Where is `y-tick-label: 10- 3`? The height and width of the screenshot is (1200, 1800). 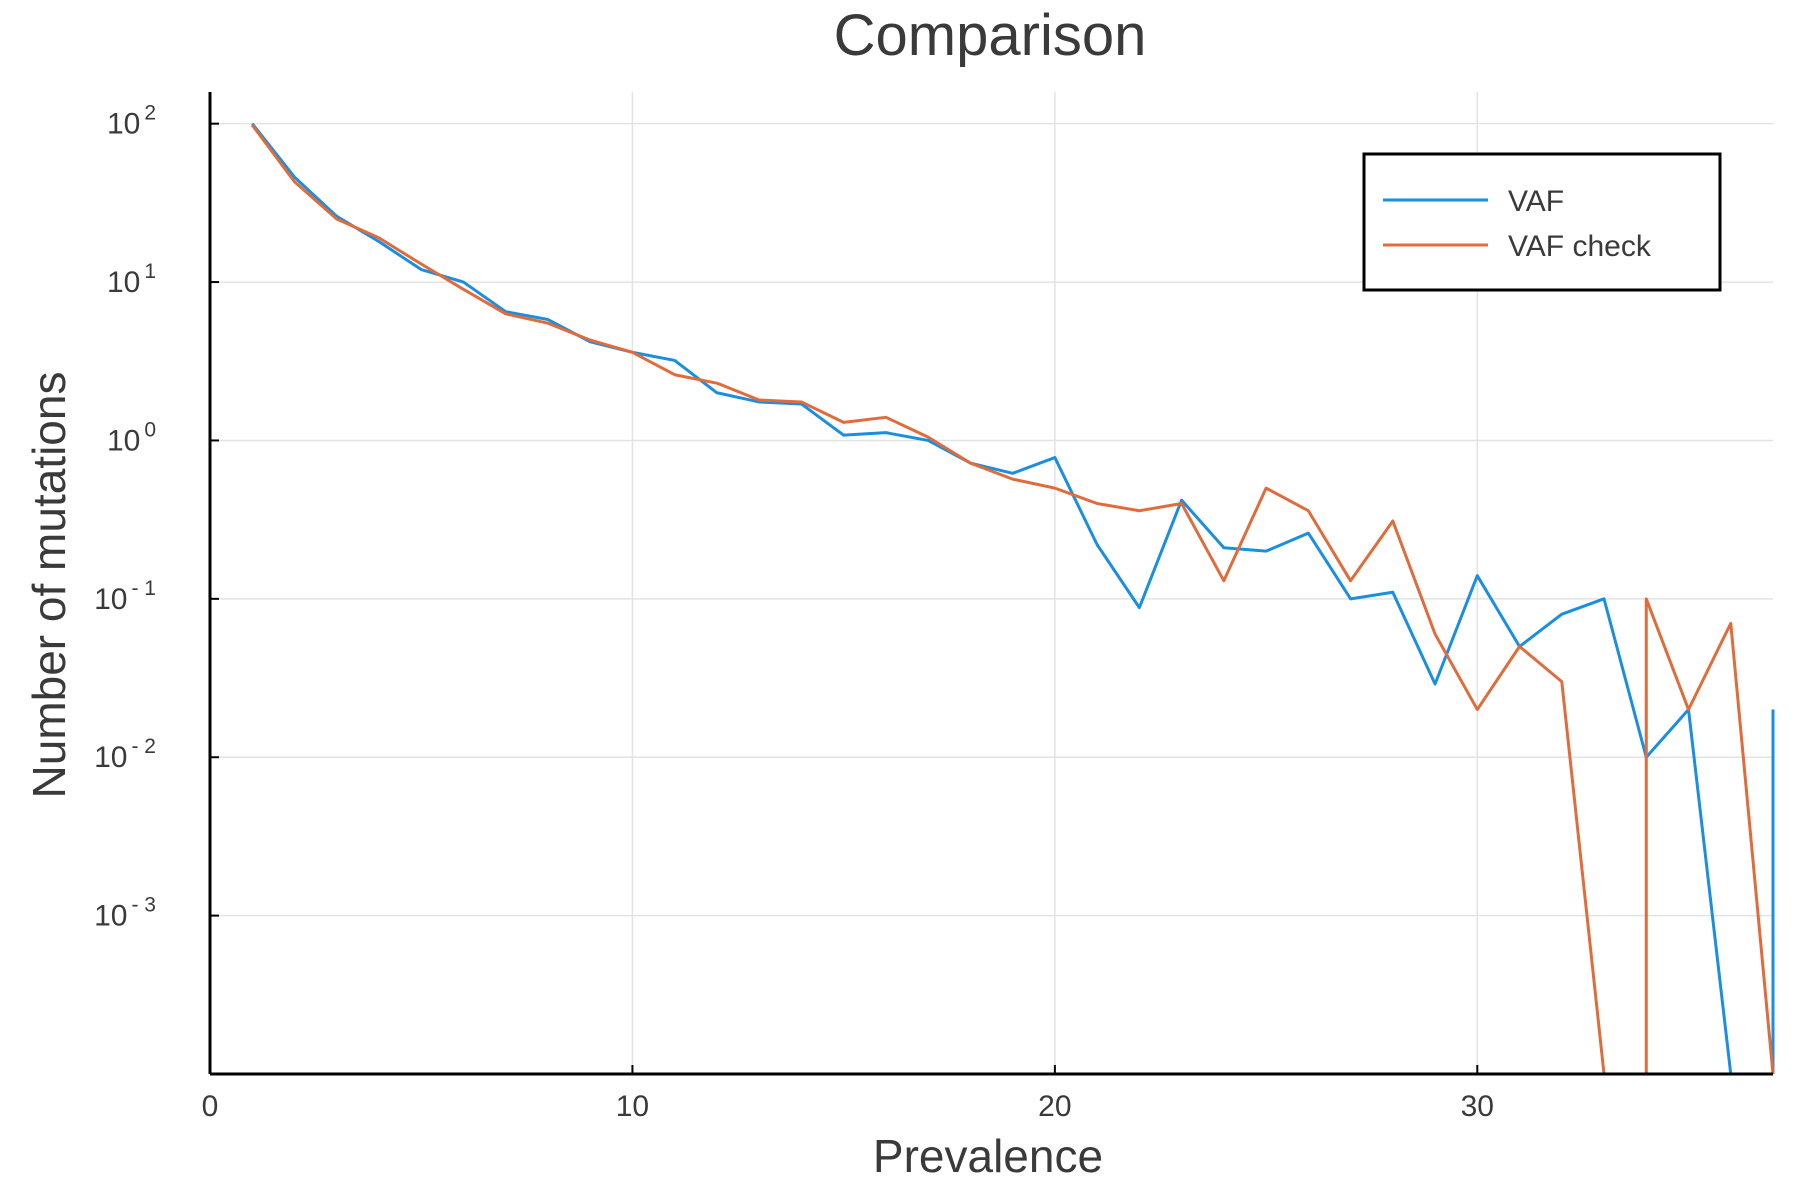 y-tick-label: 10- 3 is located at coordinates (125, 913).